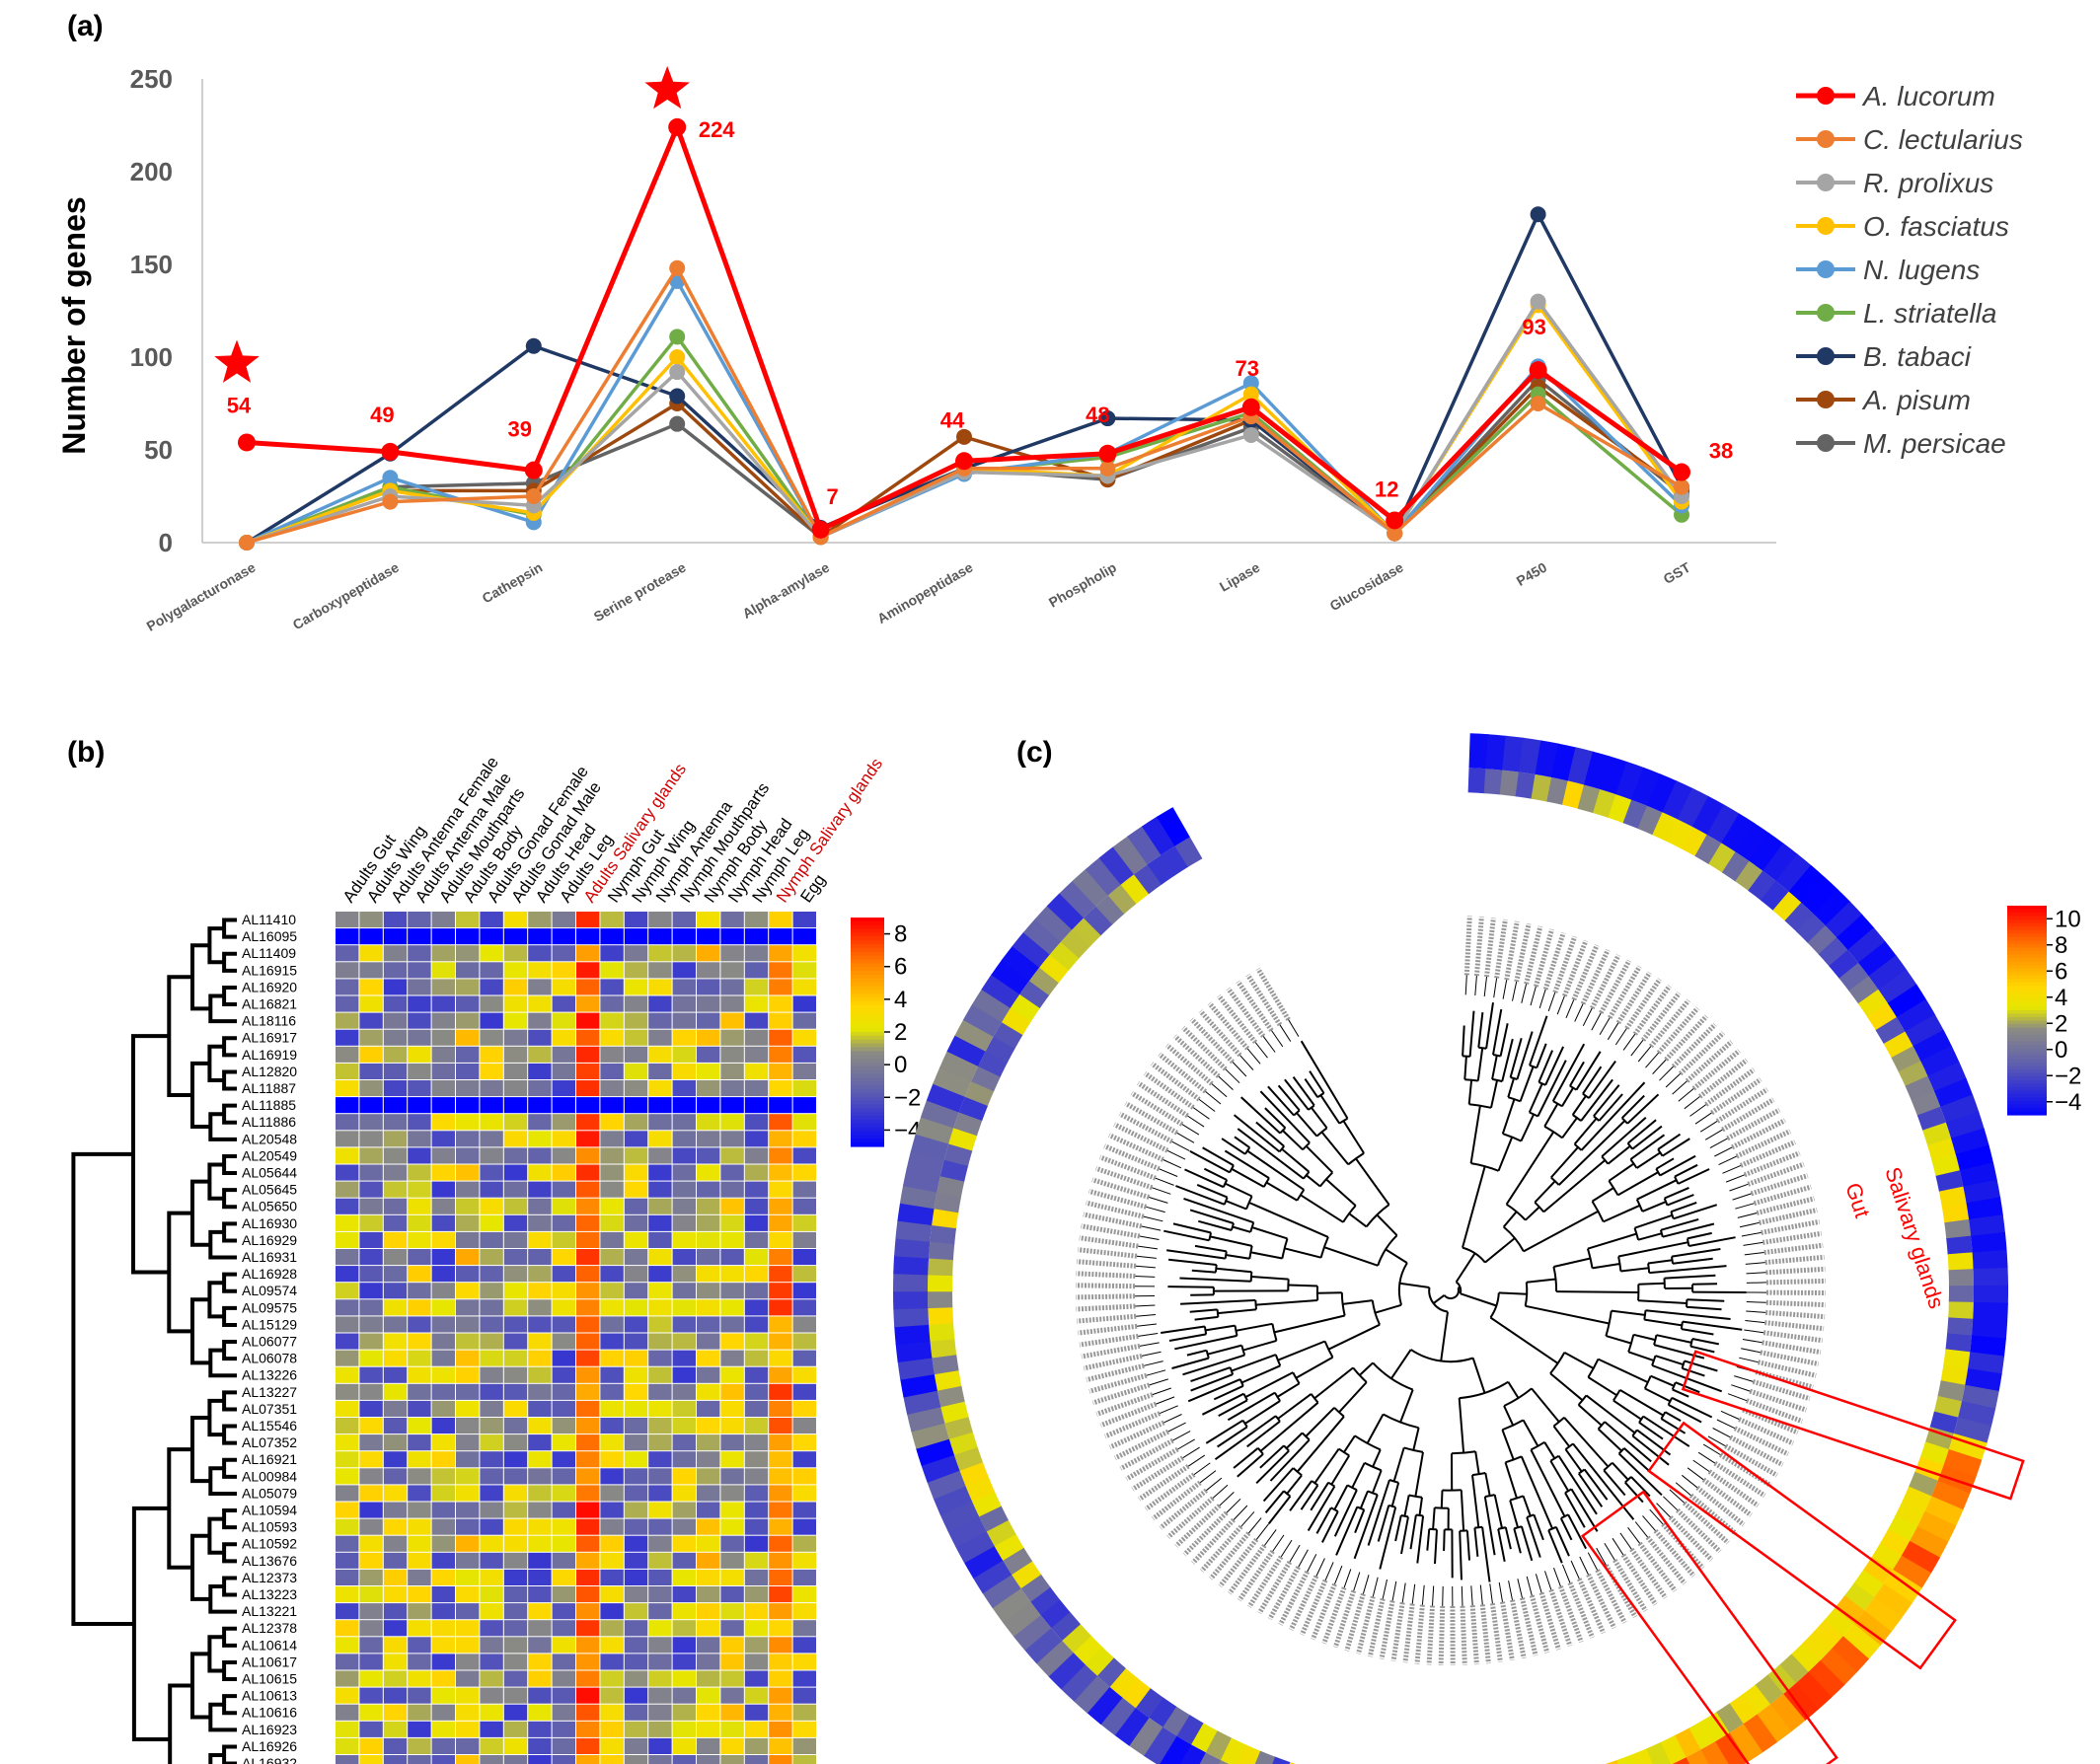 This screenshot has height=1764, width=2100. What do you see at coordinates (513, 583) in the screenshot?
I see `x-tick-label: Cathepsin` at bounding box center [513, 583].